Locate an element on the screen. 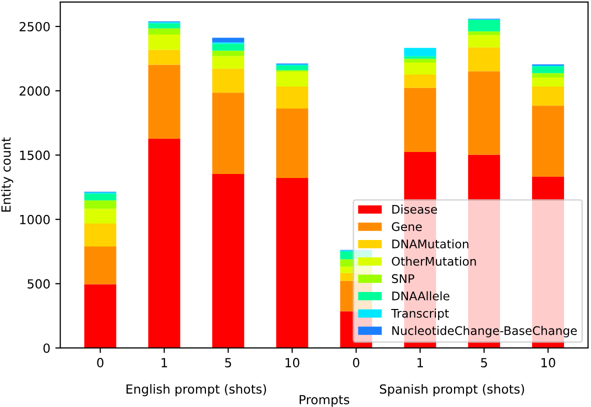  legend-label: Transcript is located at coordinates (420, 314).